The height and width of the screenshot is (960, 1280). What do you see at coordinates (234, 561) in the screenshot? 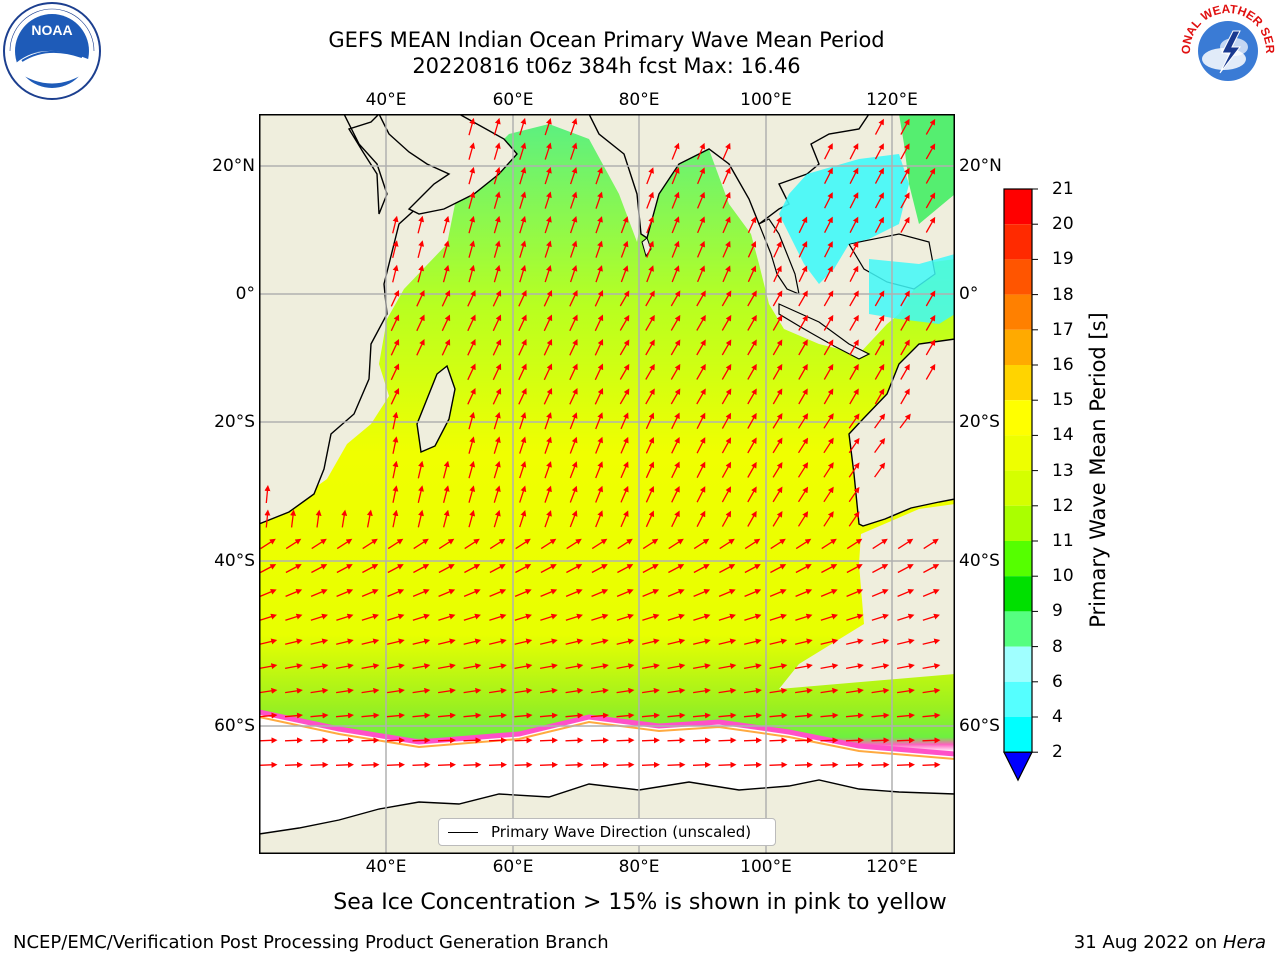
I see `lat-tick-left: 40°S` at bounding box center [234, 561].